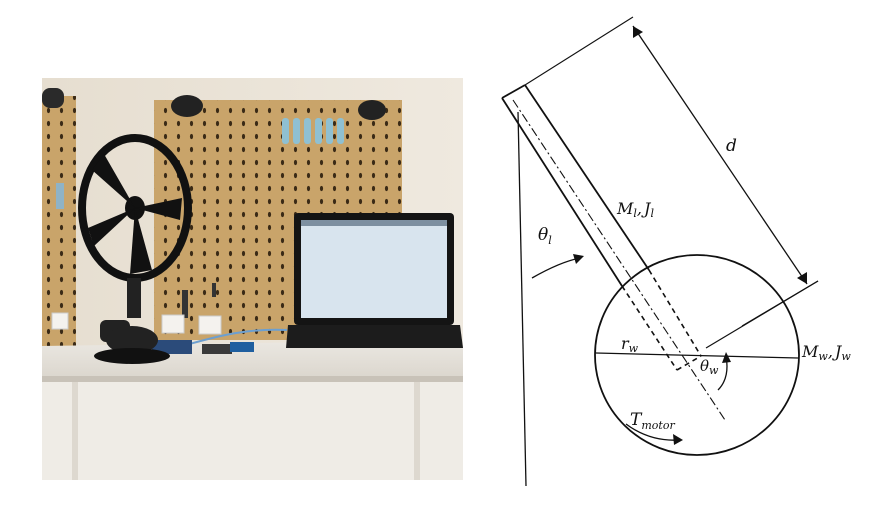 The width and height of the screenshot is (869, 516). Describe the element at coordinates (313, 131) in the screenshot. I see `blue-hooks` at that location.